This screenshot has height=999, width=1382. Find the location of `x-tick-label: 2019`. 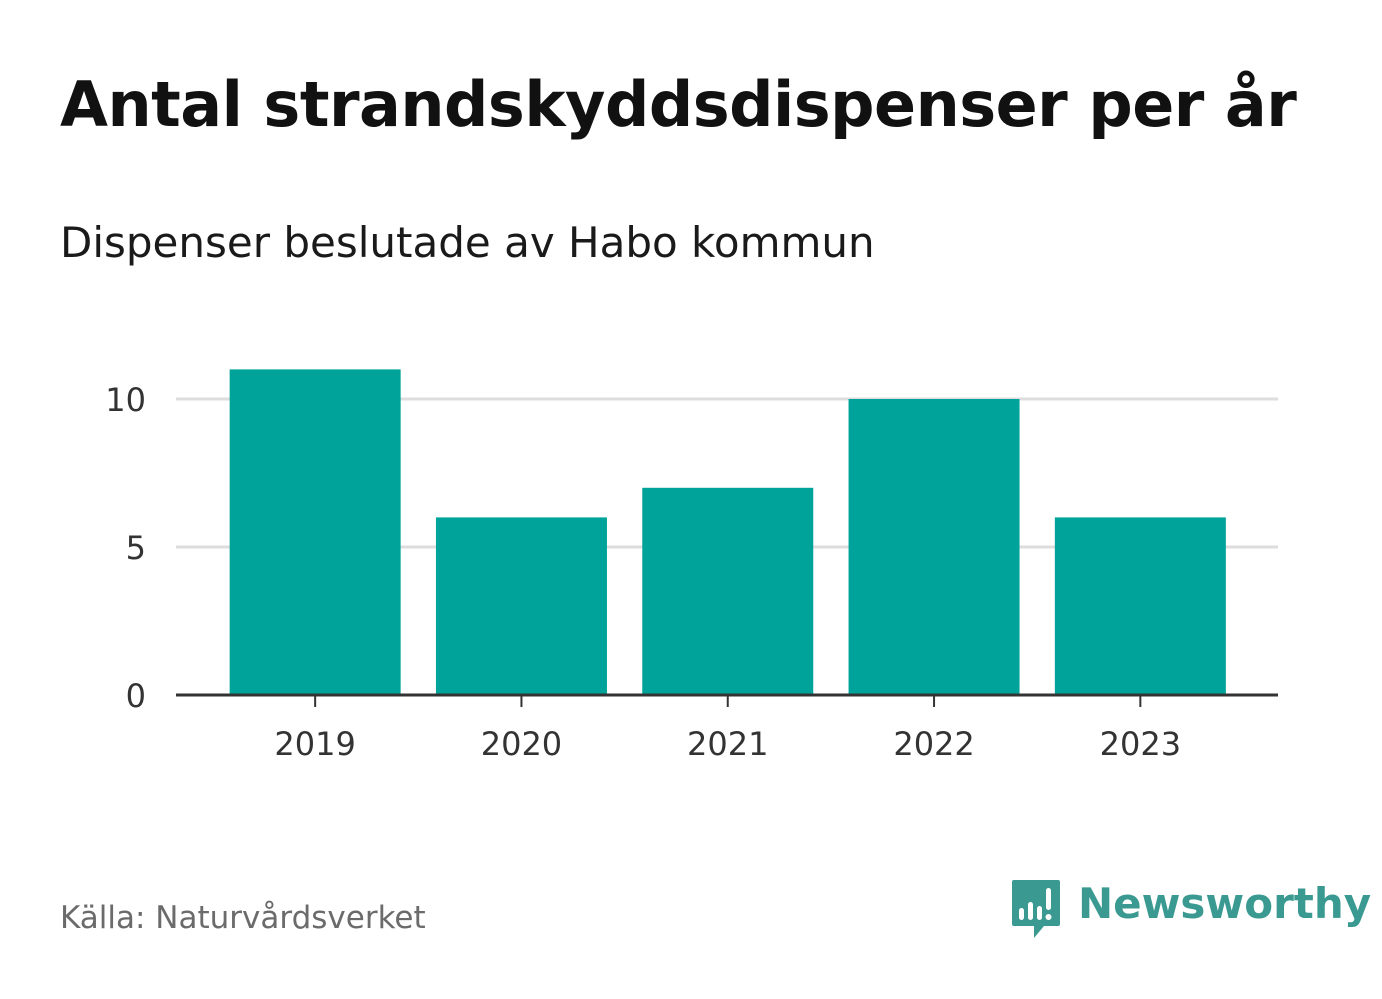

x-tick-label: 2019 is located at coordinates (314, 744).